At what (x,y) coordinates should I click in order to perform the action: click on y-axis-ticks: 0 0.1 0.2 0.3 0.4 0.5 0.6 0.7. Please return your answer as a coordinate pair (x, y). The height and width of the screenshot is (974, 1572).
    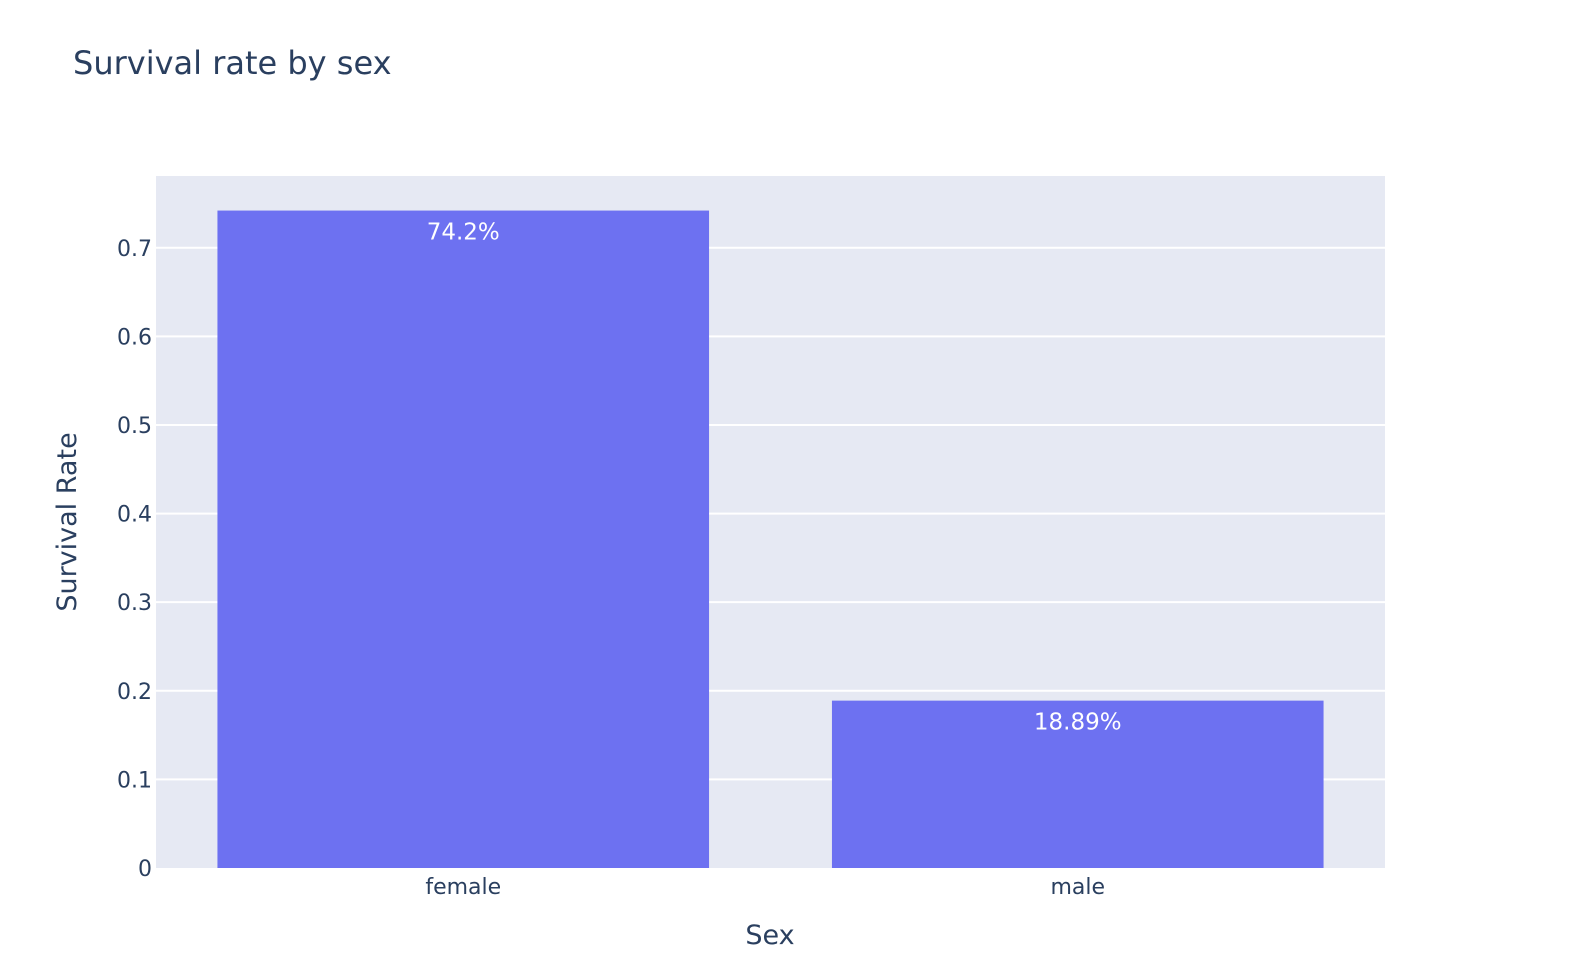
    Looking at the image, I should click on (134, 559).